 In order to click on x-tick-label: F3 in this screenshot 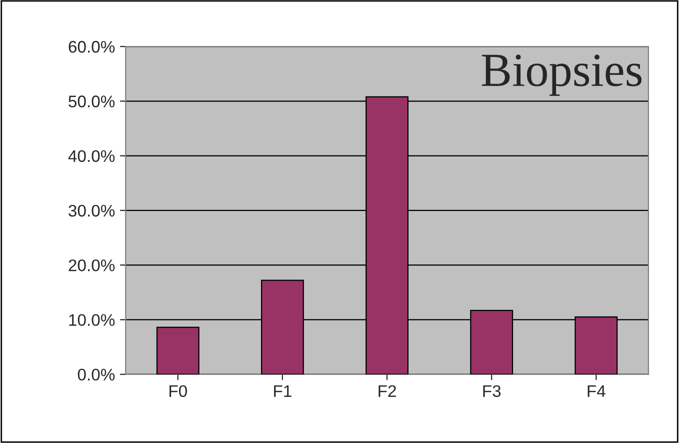, I will do `click(492, 391)`.